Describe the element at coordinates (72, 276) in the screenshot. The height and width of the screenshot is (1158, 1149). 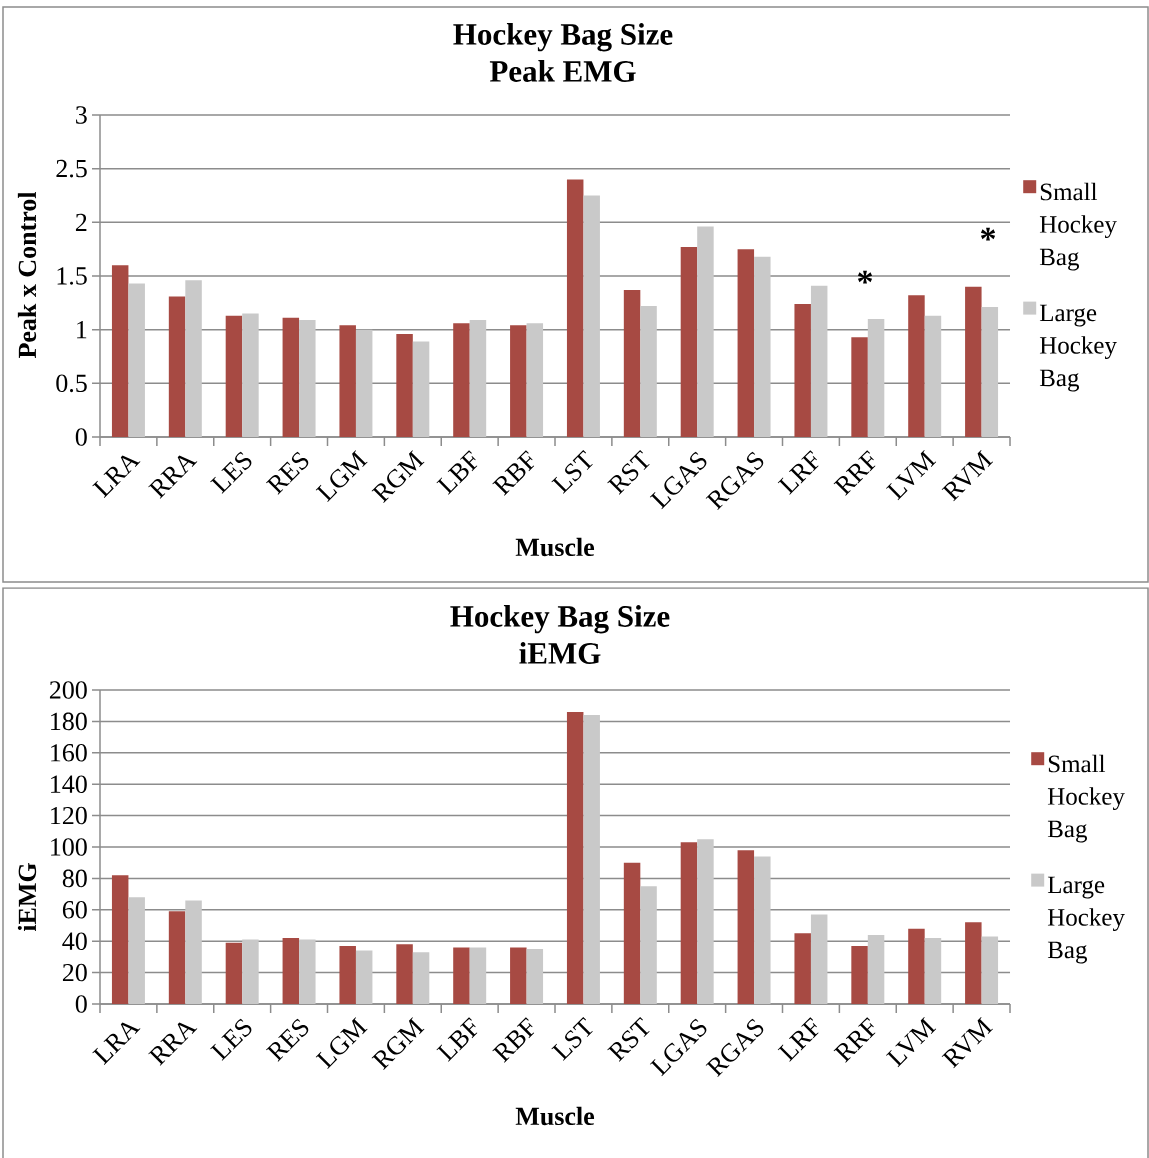
I see `y-tick-label: 1.5` at that location.